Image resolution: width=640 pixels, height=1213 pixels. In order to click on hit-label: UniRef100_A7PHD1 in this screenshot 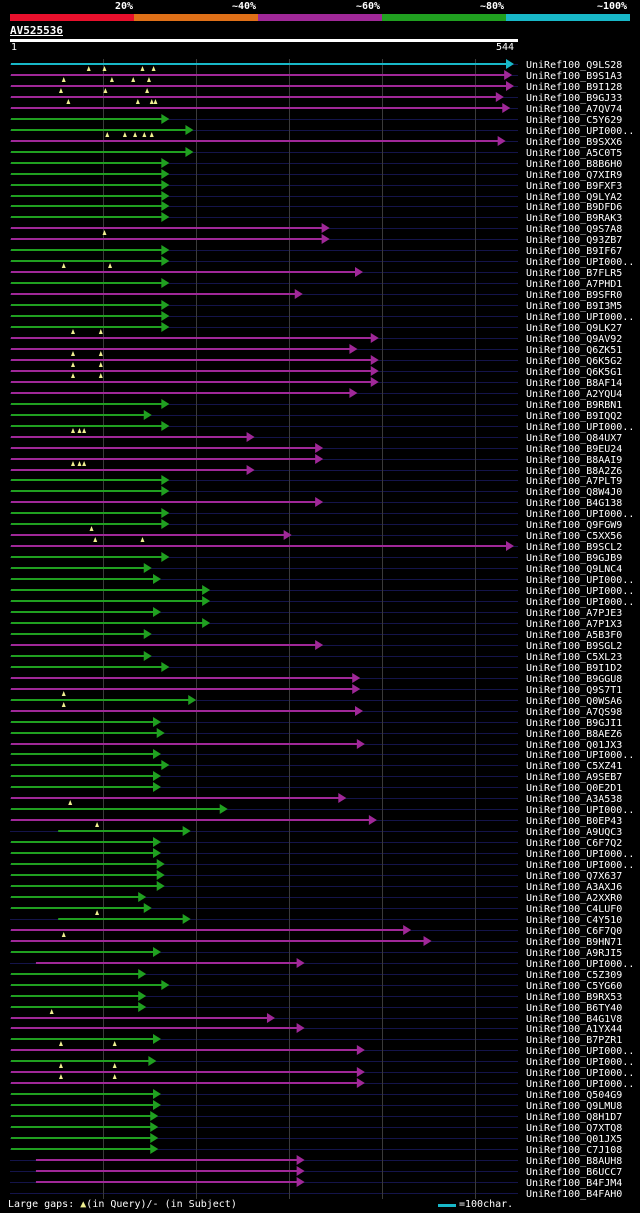, I will do `click(574, 284)`.